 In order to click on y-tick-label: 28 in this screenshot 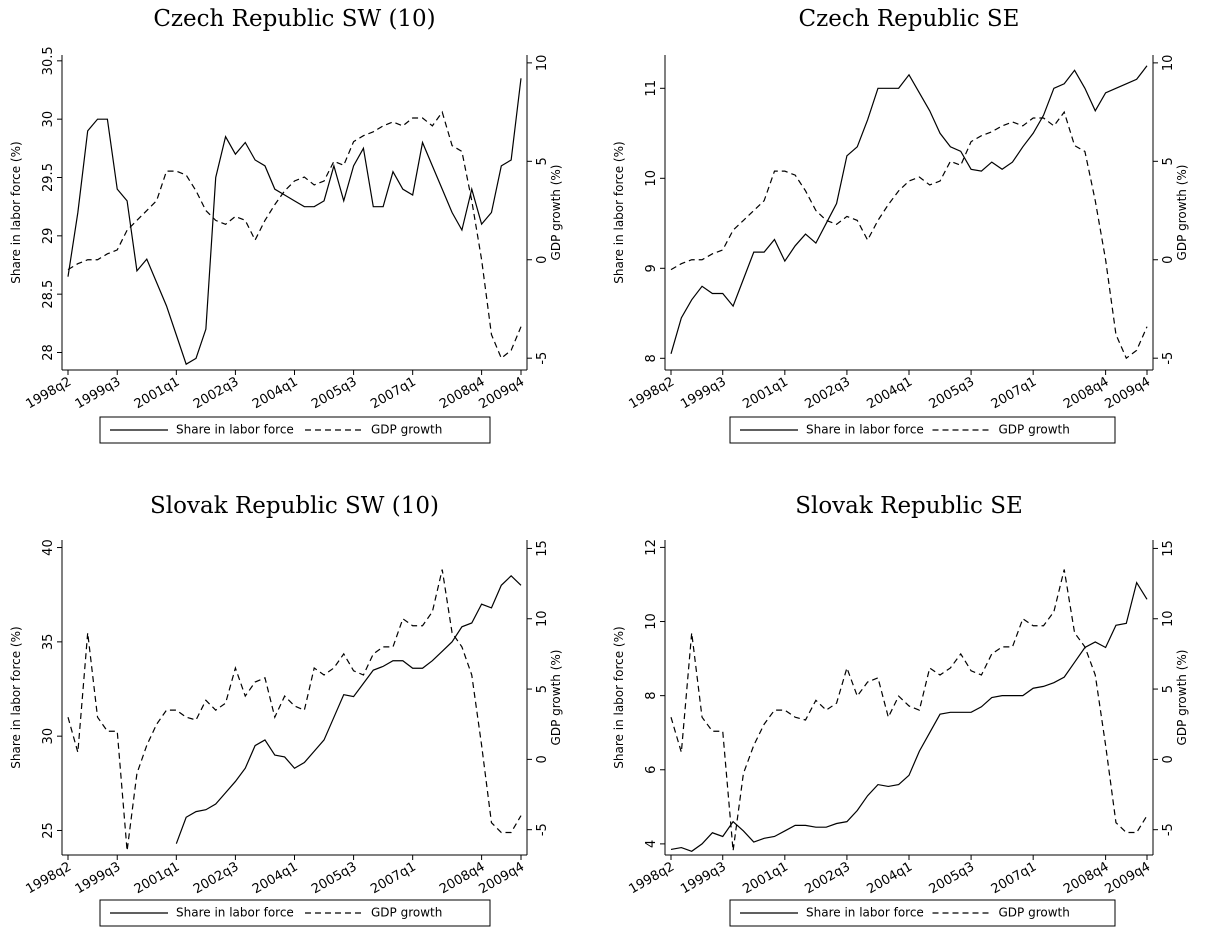, I will do `click(48, 352)`.